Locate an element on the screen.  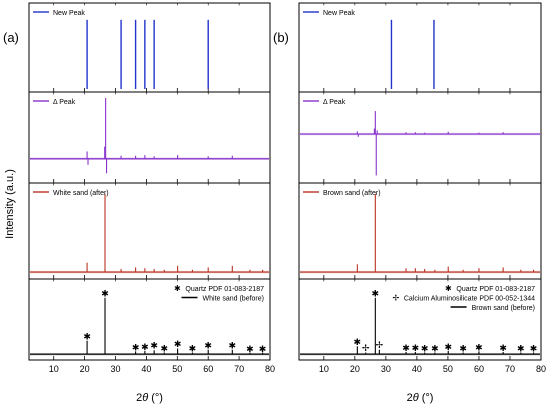
legend-marker: ✢ is located at coordinates (396, 298).